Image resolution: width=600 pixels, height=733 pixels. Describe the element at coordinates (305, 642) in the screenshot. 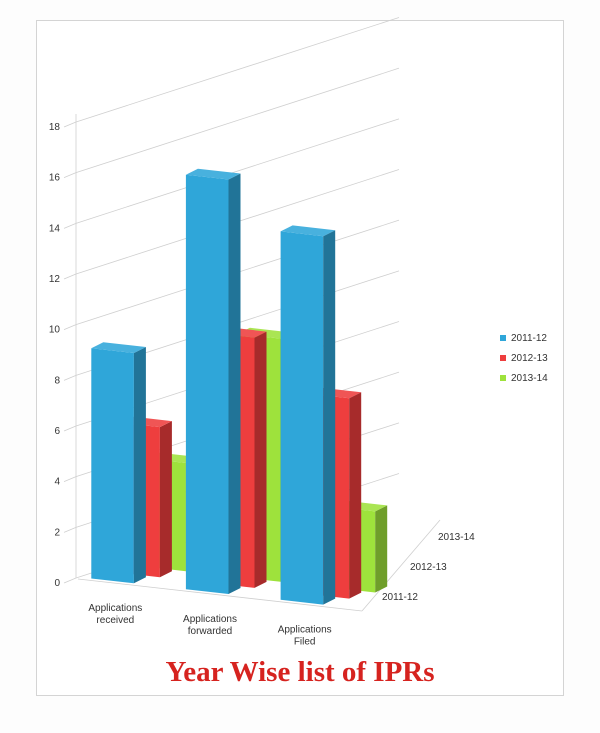

I see `x-tick-label: Filed` at that location.